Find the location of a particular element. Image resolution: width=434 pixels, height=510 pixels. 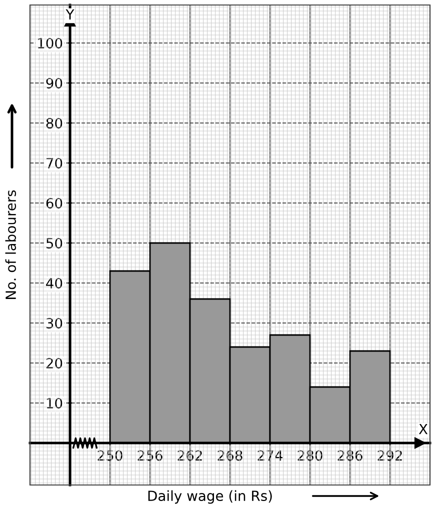

x-tick-label: 250 is located at coordinates (110, 455).